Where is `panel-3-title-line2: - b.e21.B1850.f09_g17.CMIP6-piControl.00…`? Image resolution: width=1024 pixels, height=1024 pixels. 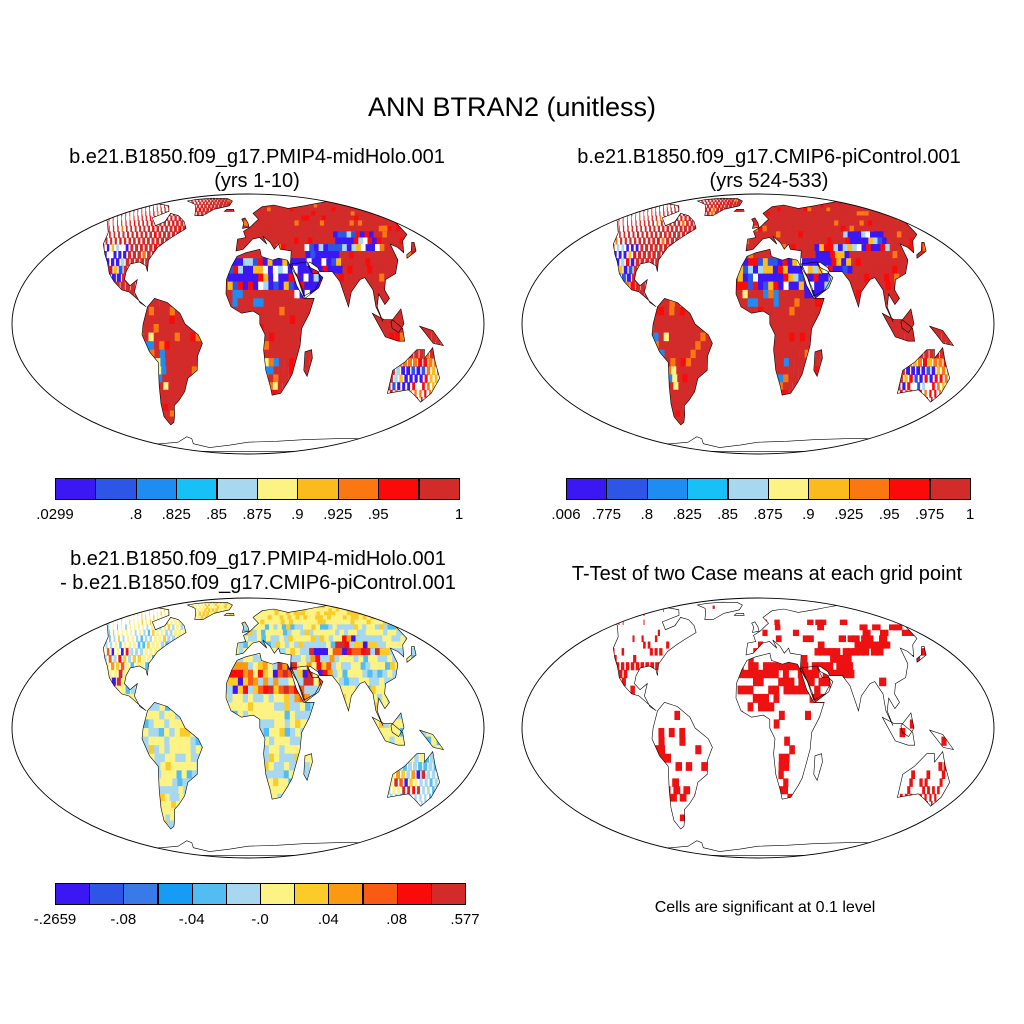
panel-3-title-line2: - b.e21.B1850.f09_g17.CMIP6-piControl.00… is located at coordinates (258, 583).